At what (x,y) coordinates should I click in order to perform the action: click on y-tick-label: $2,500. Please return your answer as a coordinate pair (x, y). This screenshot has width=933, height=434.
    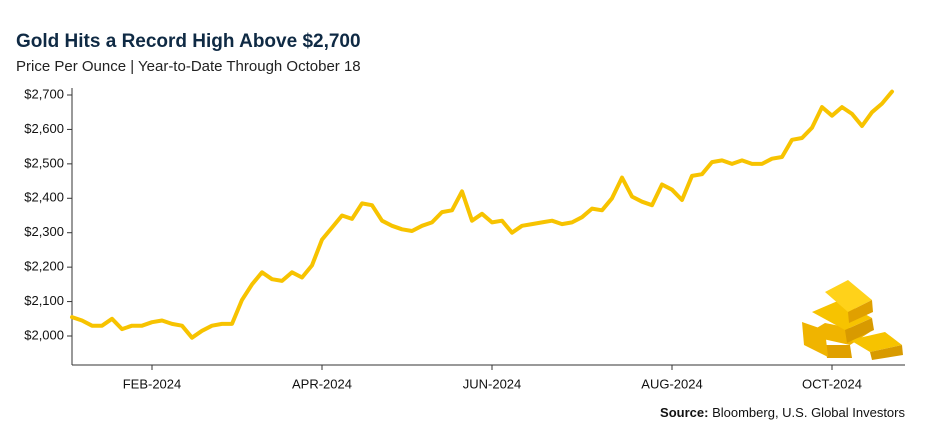
    Looking at the image, I should click on (44, 162).